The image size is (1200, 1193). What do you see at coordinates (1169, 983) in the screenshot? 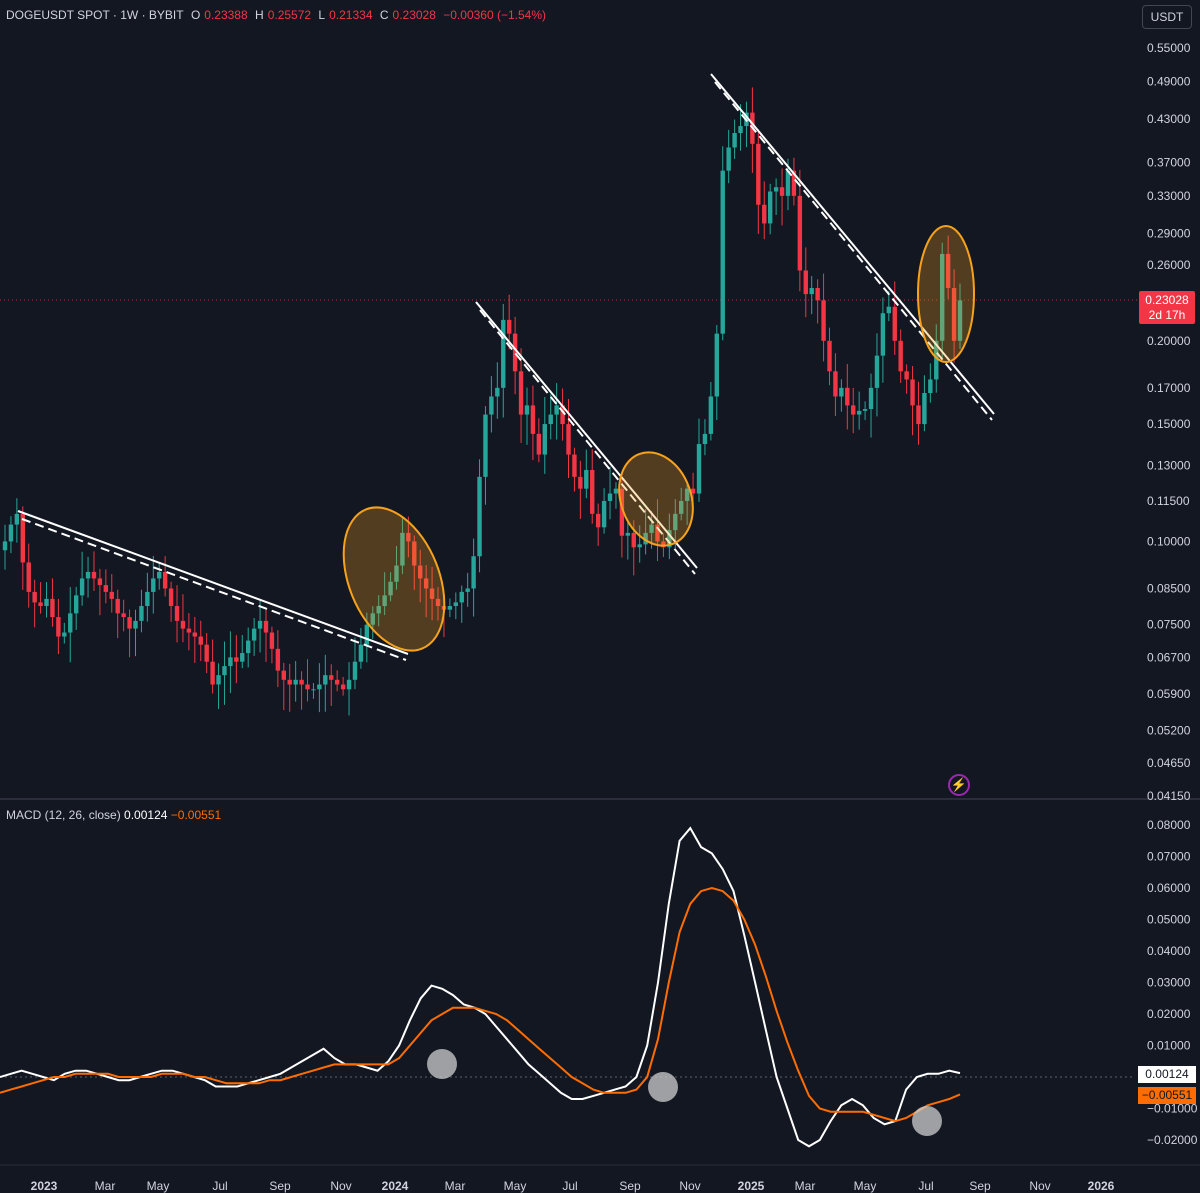
I see `macd-tick-label: 0.03000` at bounding box center [1169, 983].